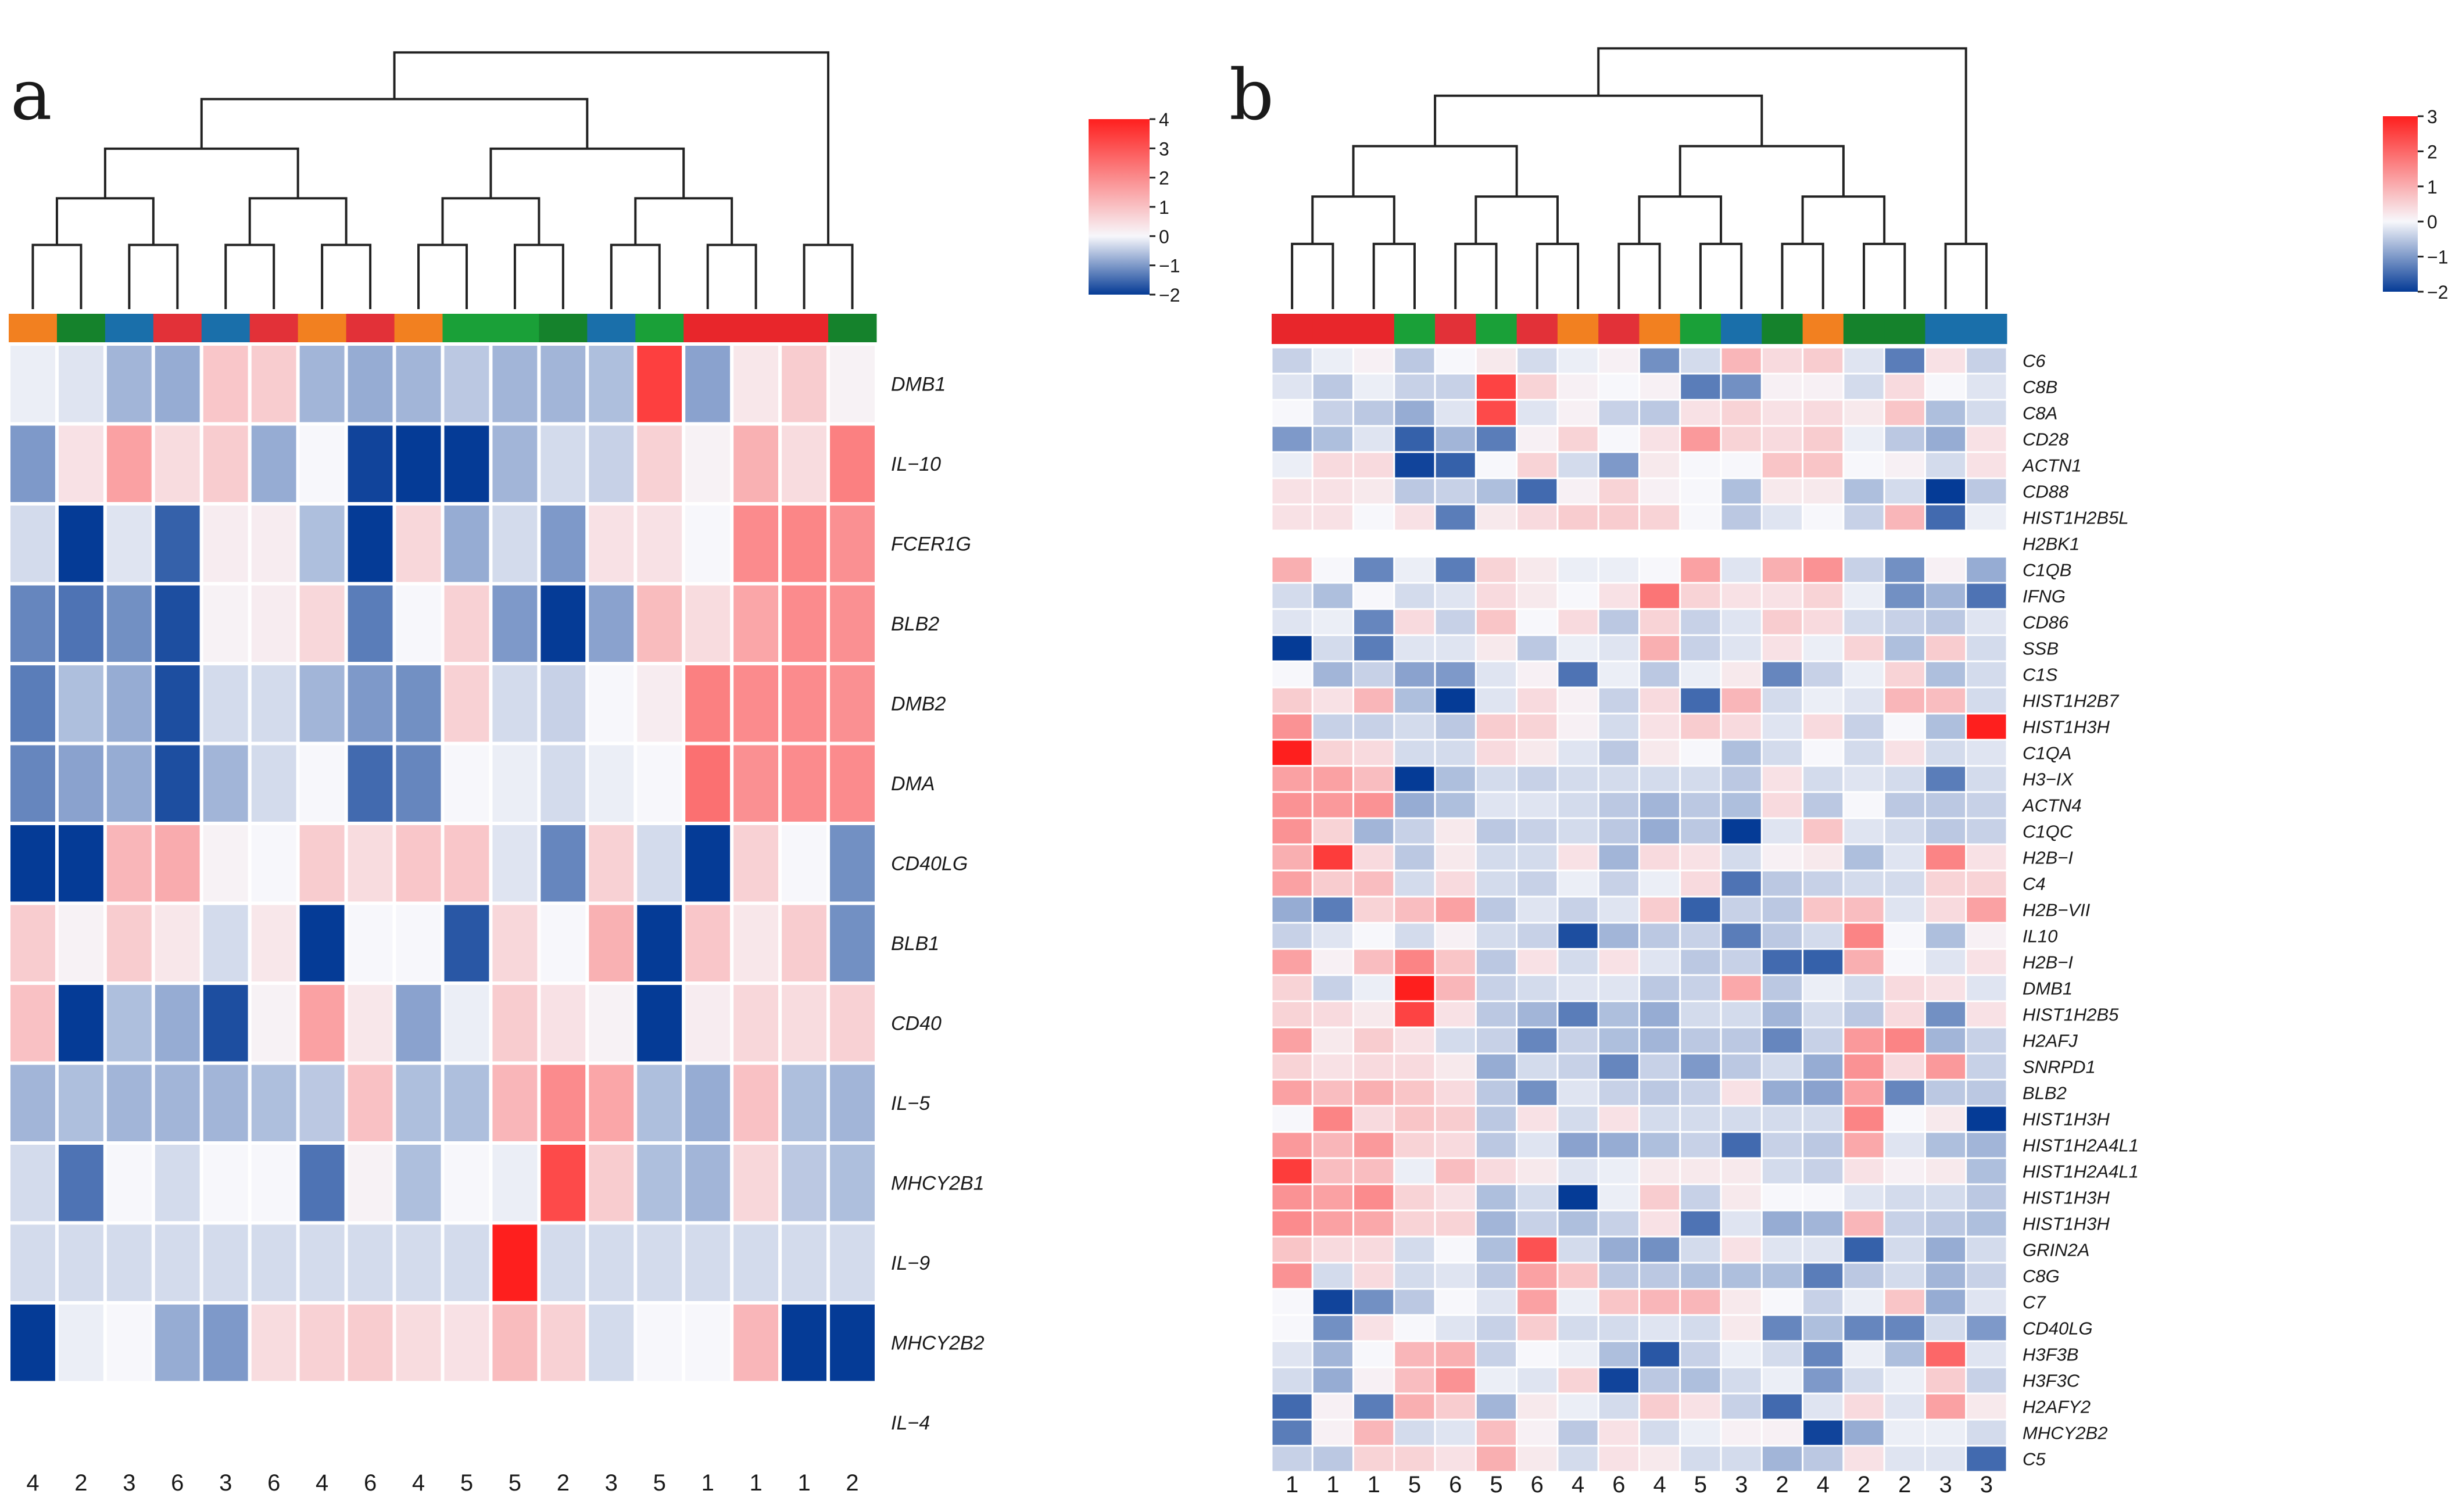  I want to click on row-label: H2B−I, so click(2048, 962).